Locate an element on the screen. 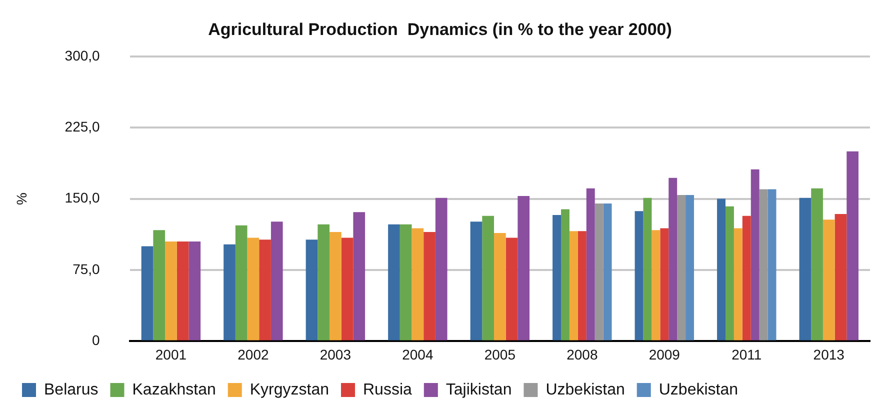 The height and width of the screenshot is (414, 880). legend-label: Kyrgyzstan is located at coordinates (289, 389).